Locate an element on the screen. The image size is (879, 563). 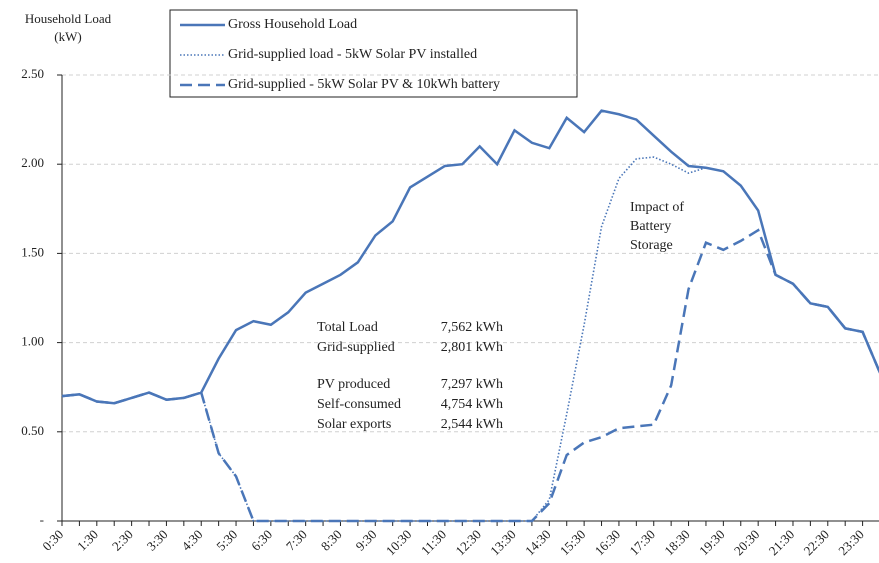
x-tick-label: 12:30 is located at coordinates (468, 543).